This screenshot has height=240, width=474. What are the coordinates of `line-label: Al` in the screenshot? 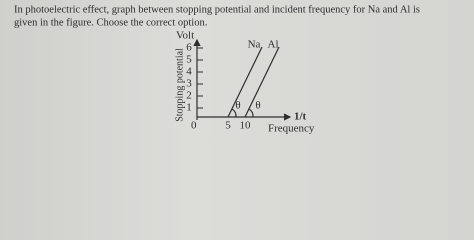 It's located at (273, 45).